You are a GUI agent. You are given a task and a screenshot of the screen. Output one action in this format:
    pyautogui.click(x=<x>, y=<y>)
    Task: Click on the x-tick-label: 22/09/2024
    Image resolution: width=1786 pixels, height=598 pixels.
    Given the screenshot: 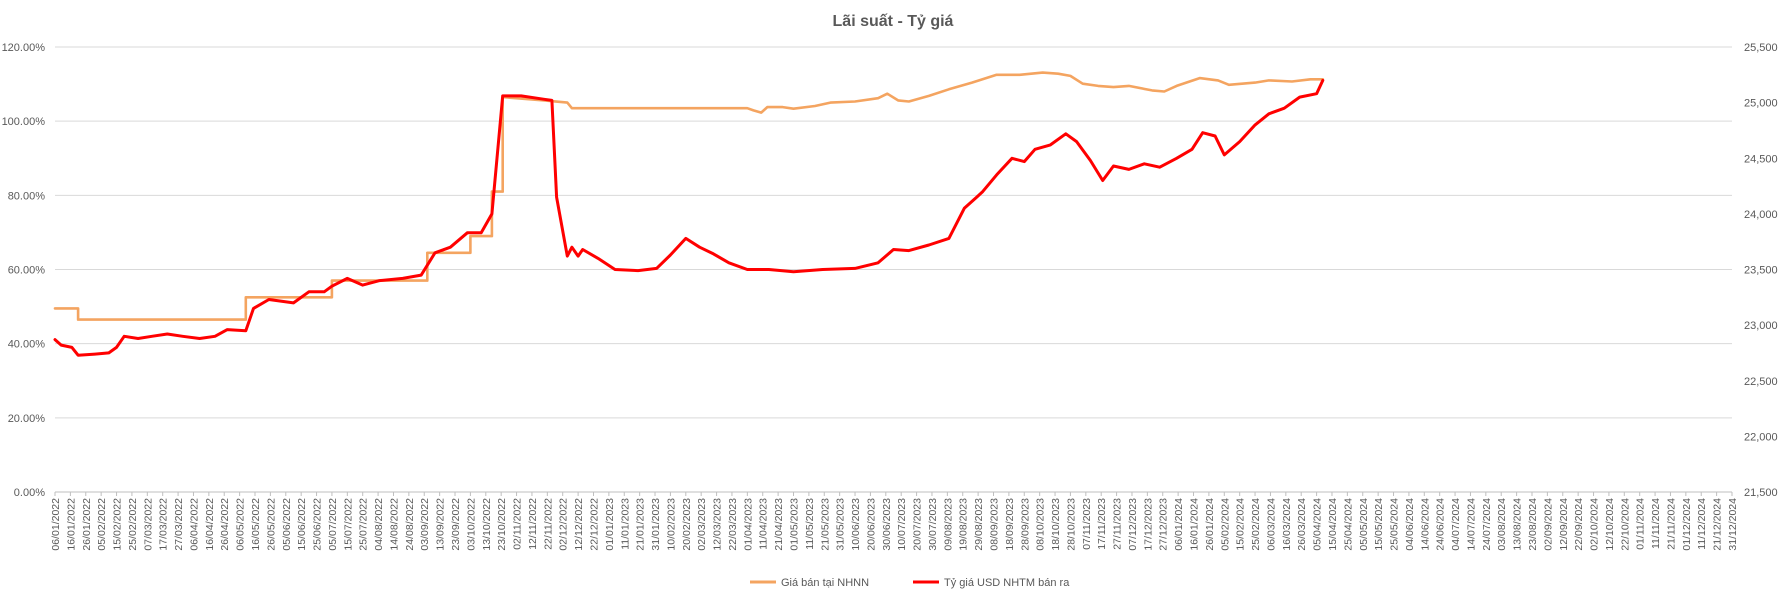 What is the action you would take?
    pyautogui.click(x=1579, y=524)
    